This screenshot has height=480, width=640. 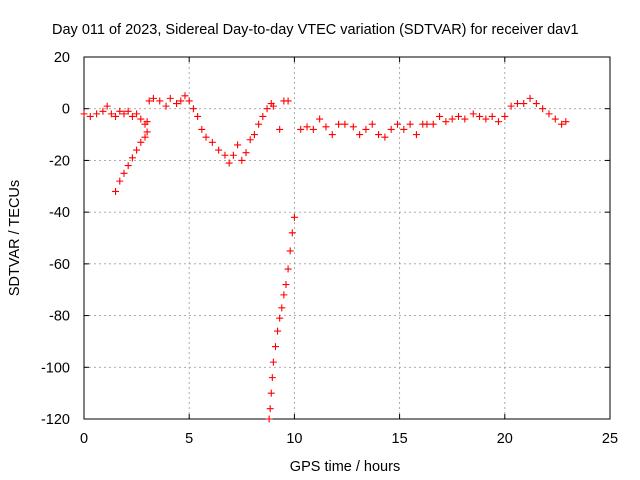 I want to click on y-tick-label: 0, so click(x=66, y=110).